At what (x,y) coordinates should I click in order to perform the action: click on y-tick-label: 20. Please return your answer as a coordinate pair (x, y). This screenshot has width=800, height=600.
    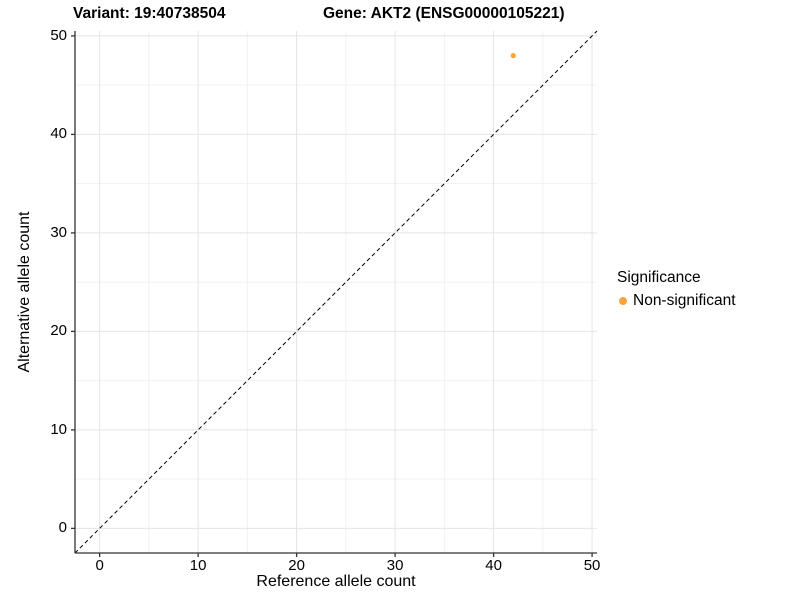
    Looking at the image, I should click on (58, 331).